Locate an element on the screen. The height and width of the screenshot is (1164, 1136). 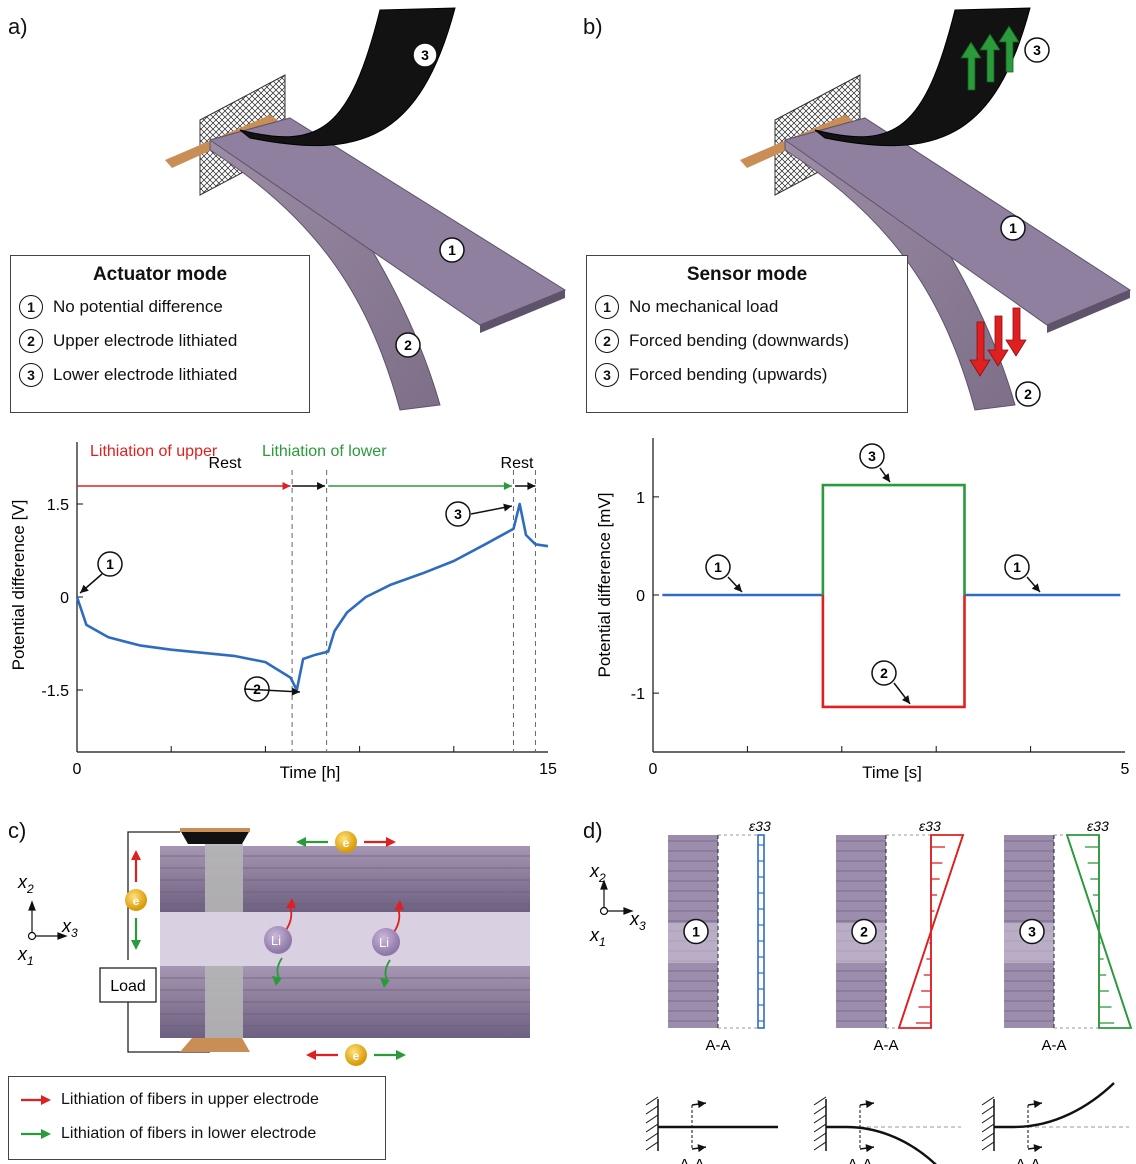
x-tick-label: 5 is located at coordinates (1125, 769).